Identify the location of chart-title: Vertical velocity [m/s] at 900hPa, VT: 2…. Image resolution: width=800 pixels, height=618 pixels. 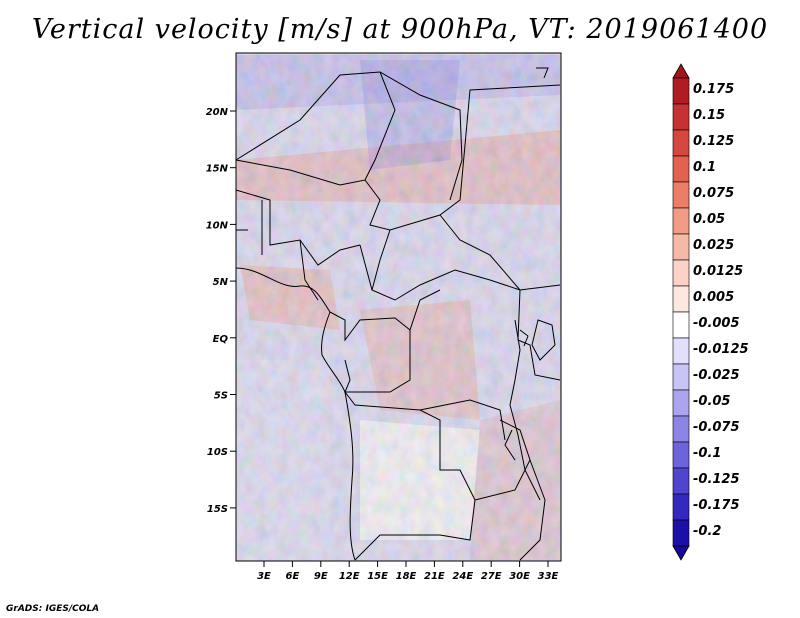
(400, 29).